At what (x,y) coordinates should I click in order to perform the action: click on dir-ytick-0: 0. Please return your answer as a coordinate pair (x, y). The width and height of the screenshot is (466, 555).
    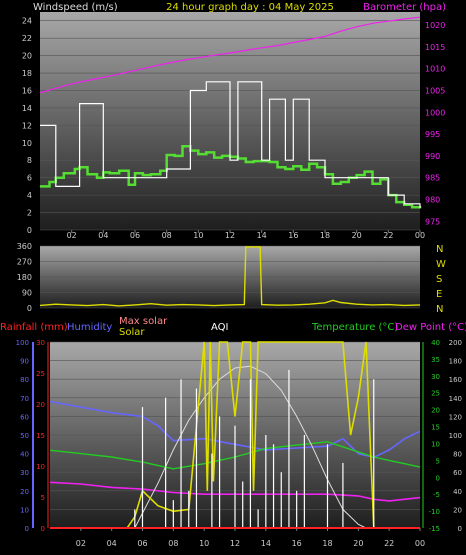
    Looking at the image, I should click on (29, 308).